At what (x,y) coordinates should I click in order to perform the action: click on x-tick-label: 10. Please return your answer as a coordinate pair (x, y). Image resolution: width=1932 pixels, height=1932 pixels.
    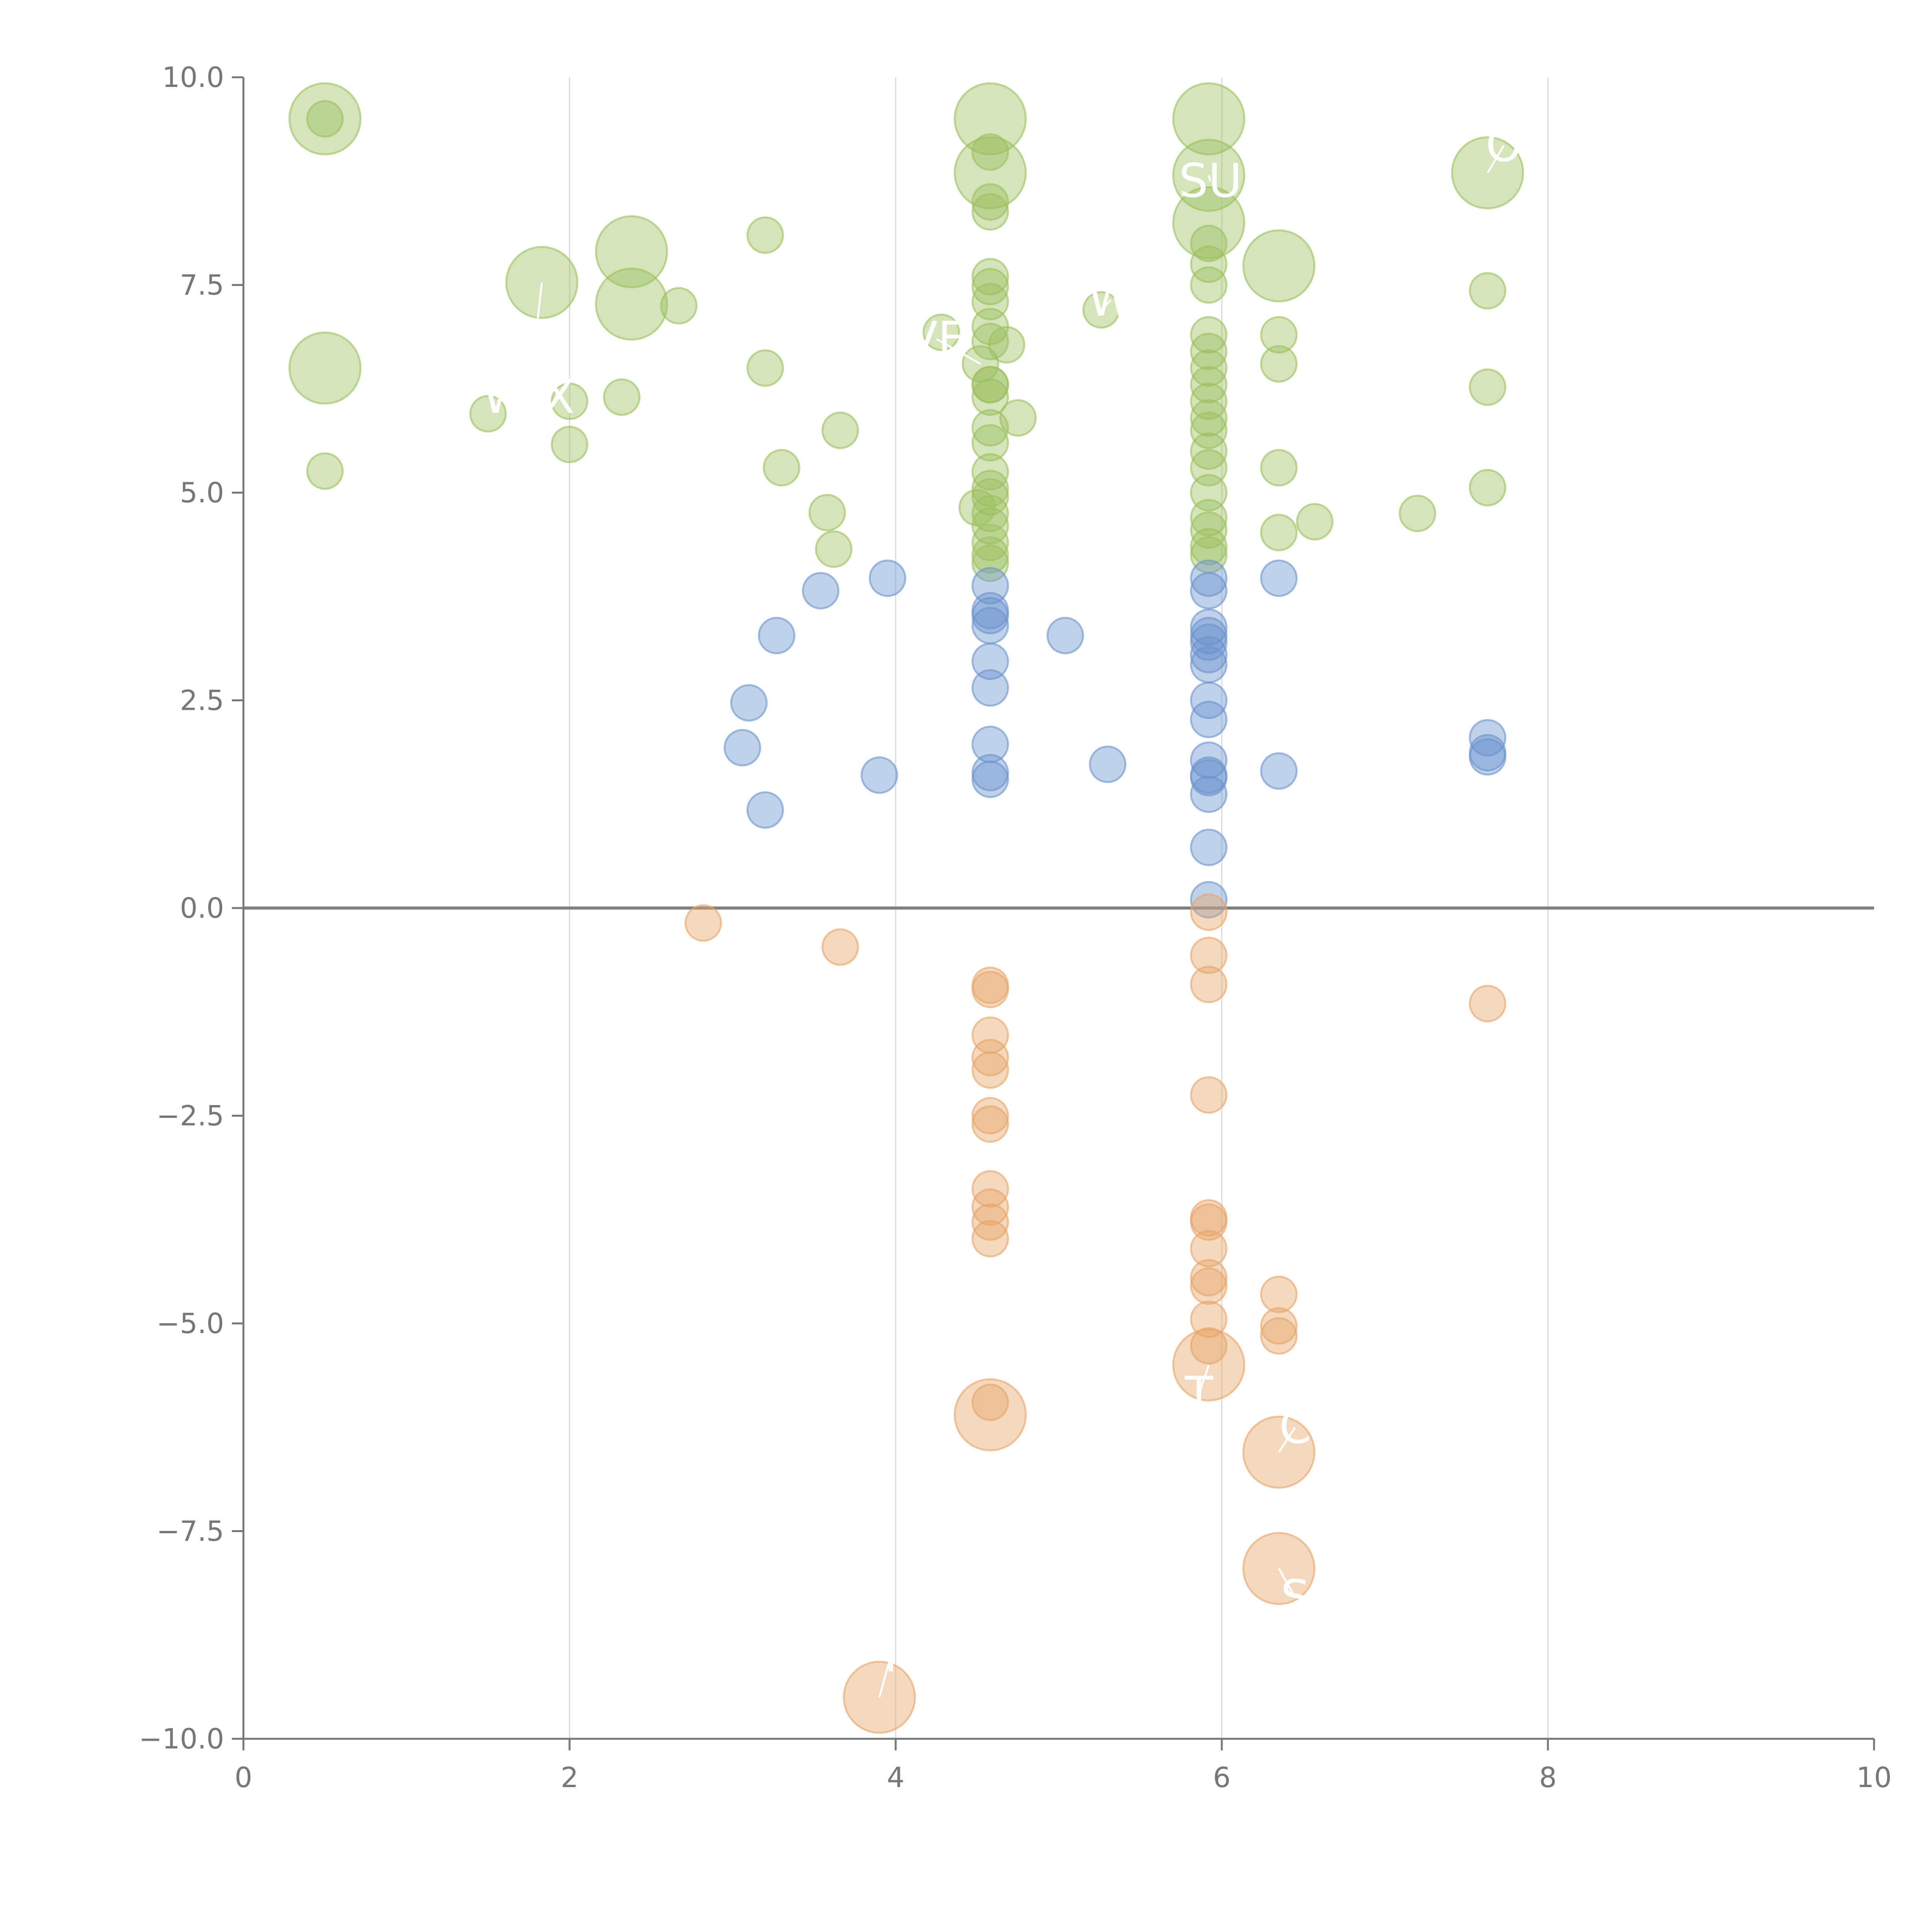
    Looking at the image, I should click on (1874, 1778).